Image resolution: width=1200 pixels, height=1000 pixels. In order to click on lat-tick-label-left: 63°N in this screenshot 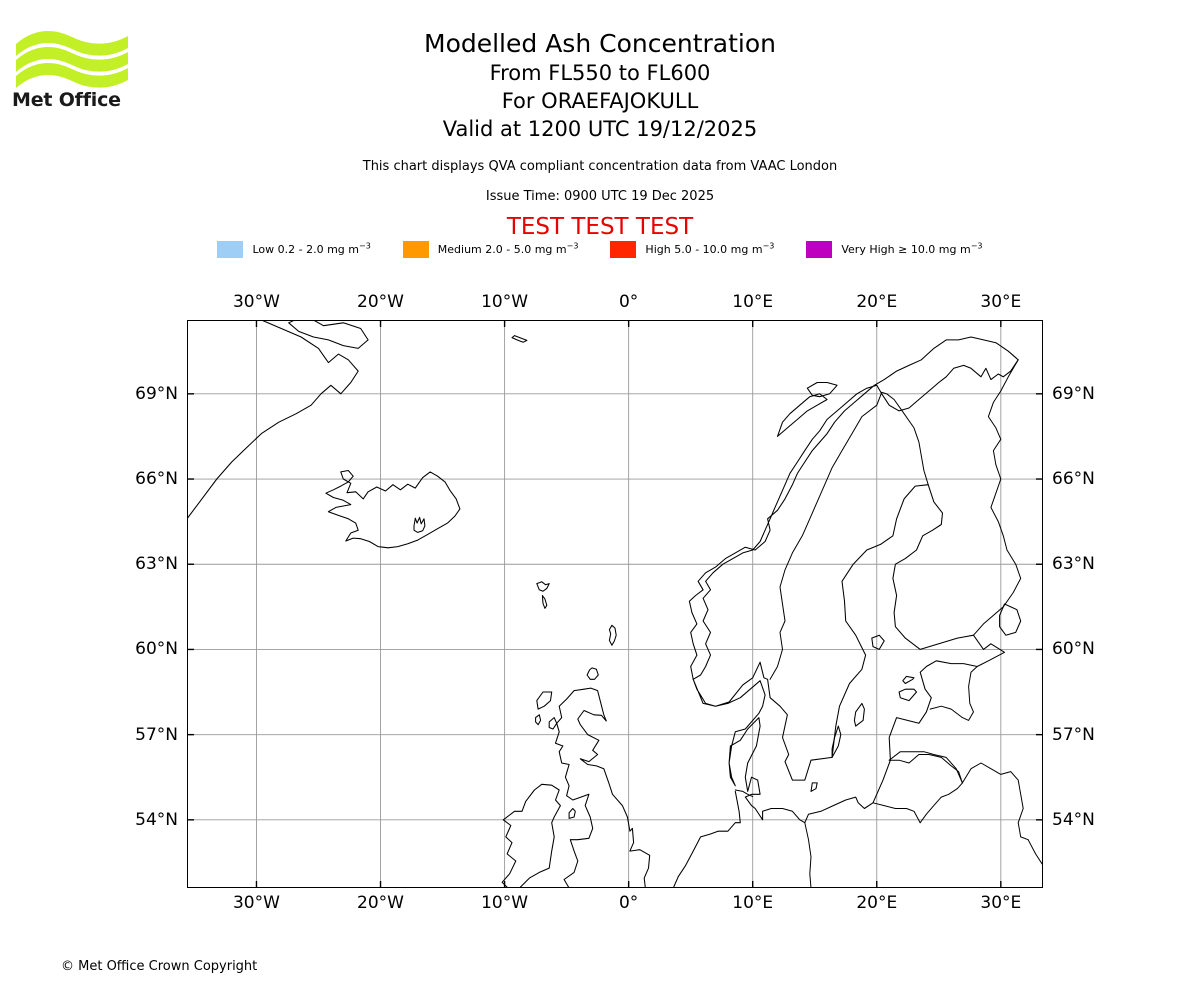, I will do `click(156, 564)`.